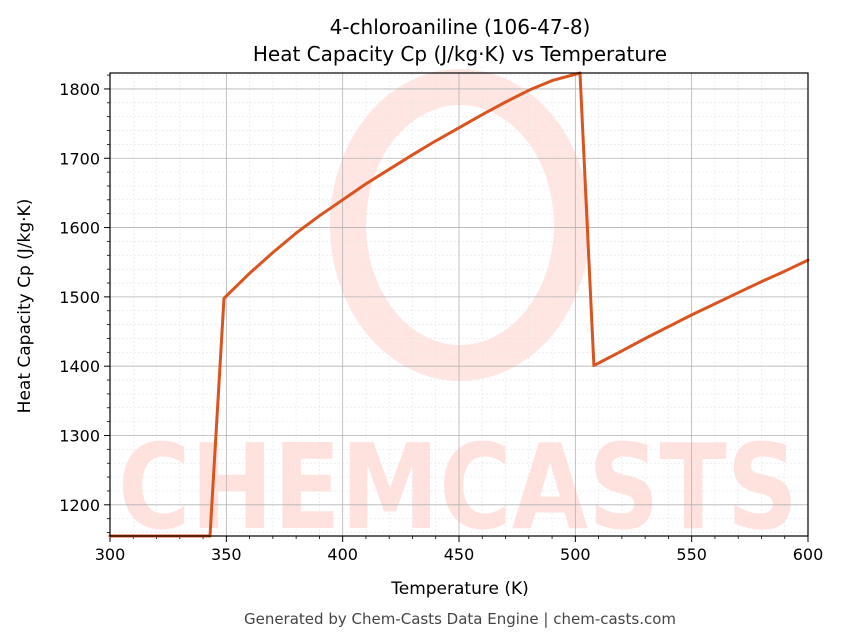 The image size is (843, 644). Describe the element at coordinates (226, 554) in the screenshot. I see `x-tick-label: 350` at that location.